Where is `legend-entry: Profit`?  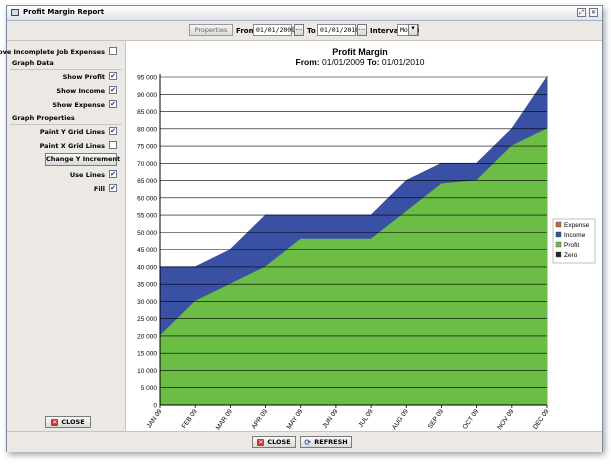 legend-entry: Profit is located at coordinates (571, 245).